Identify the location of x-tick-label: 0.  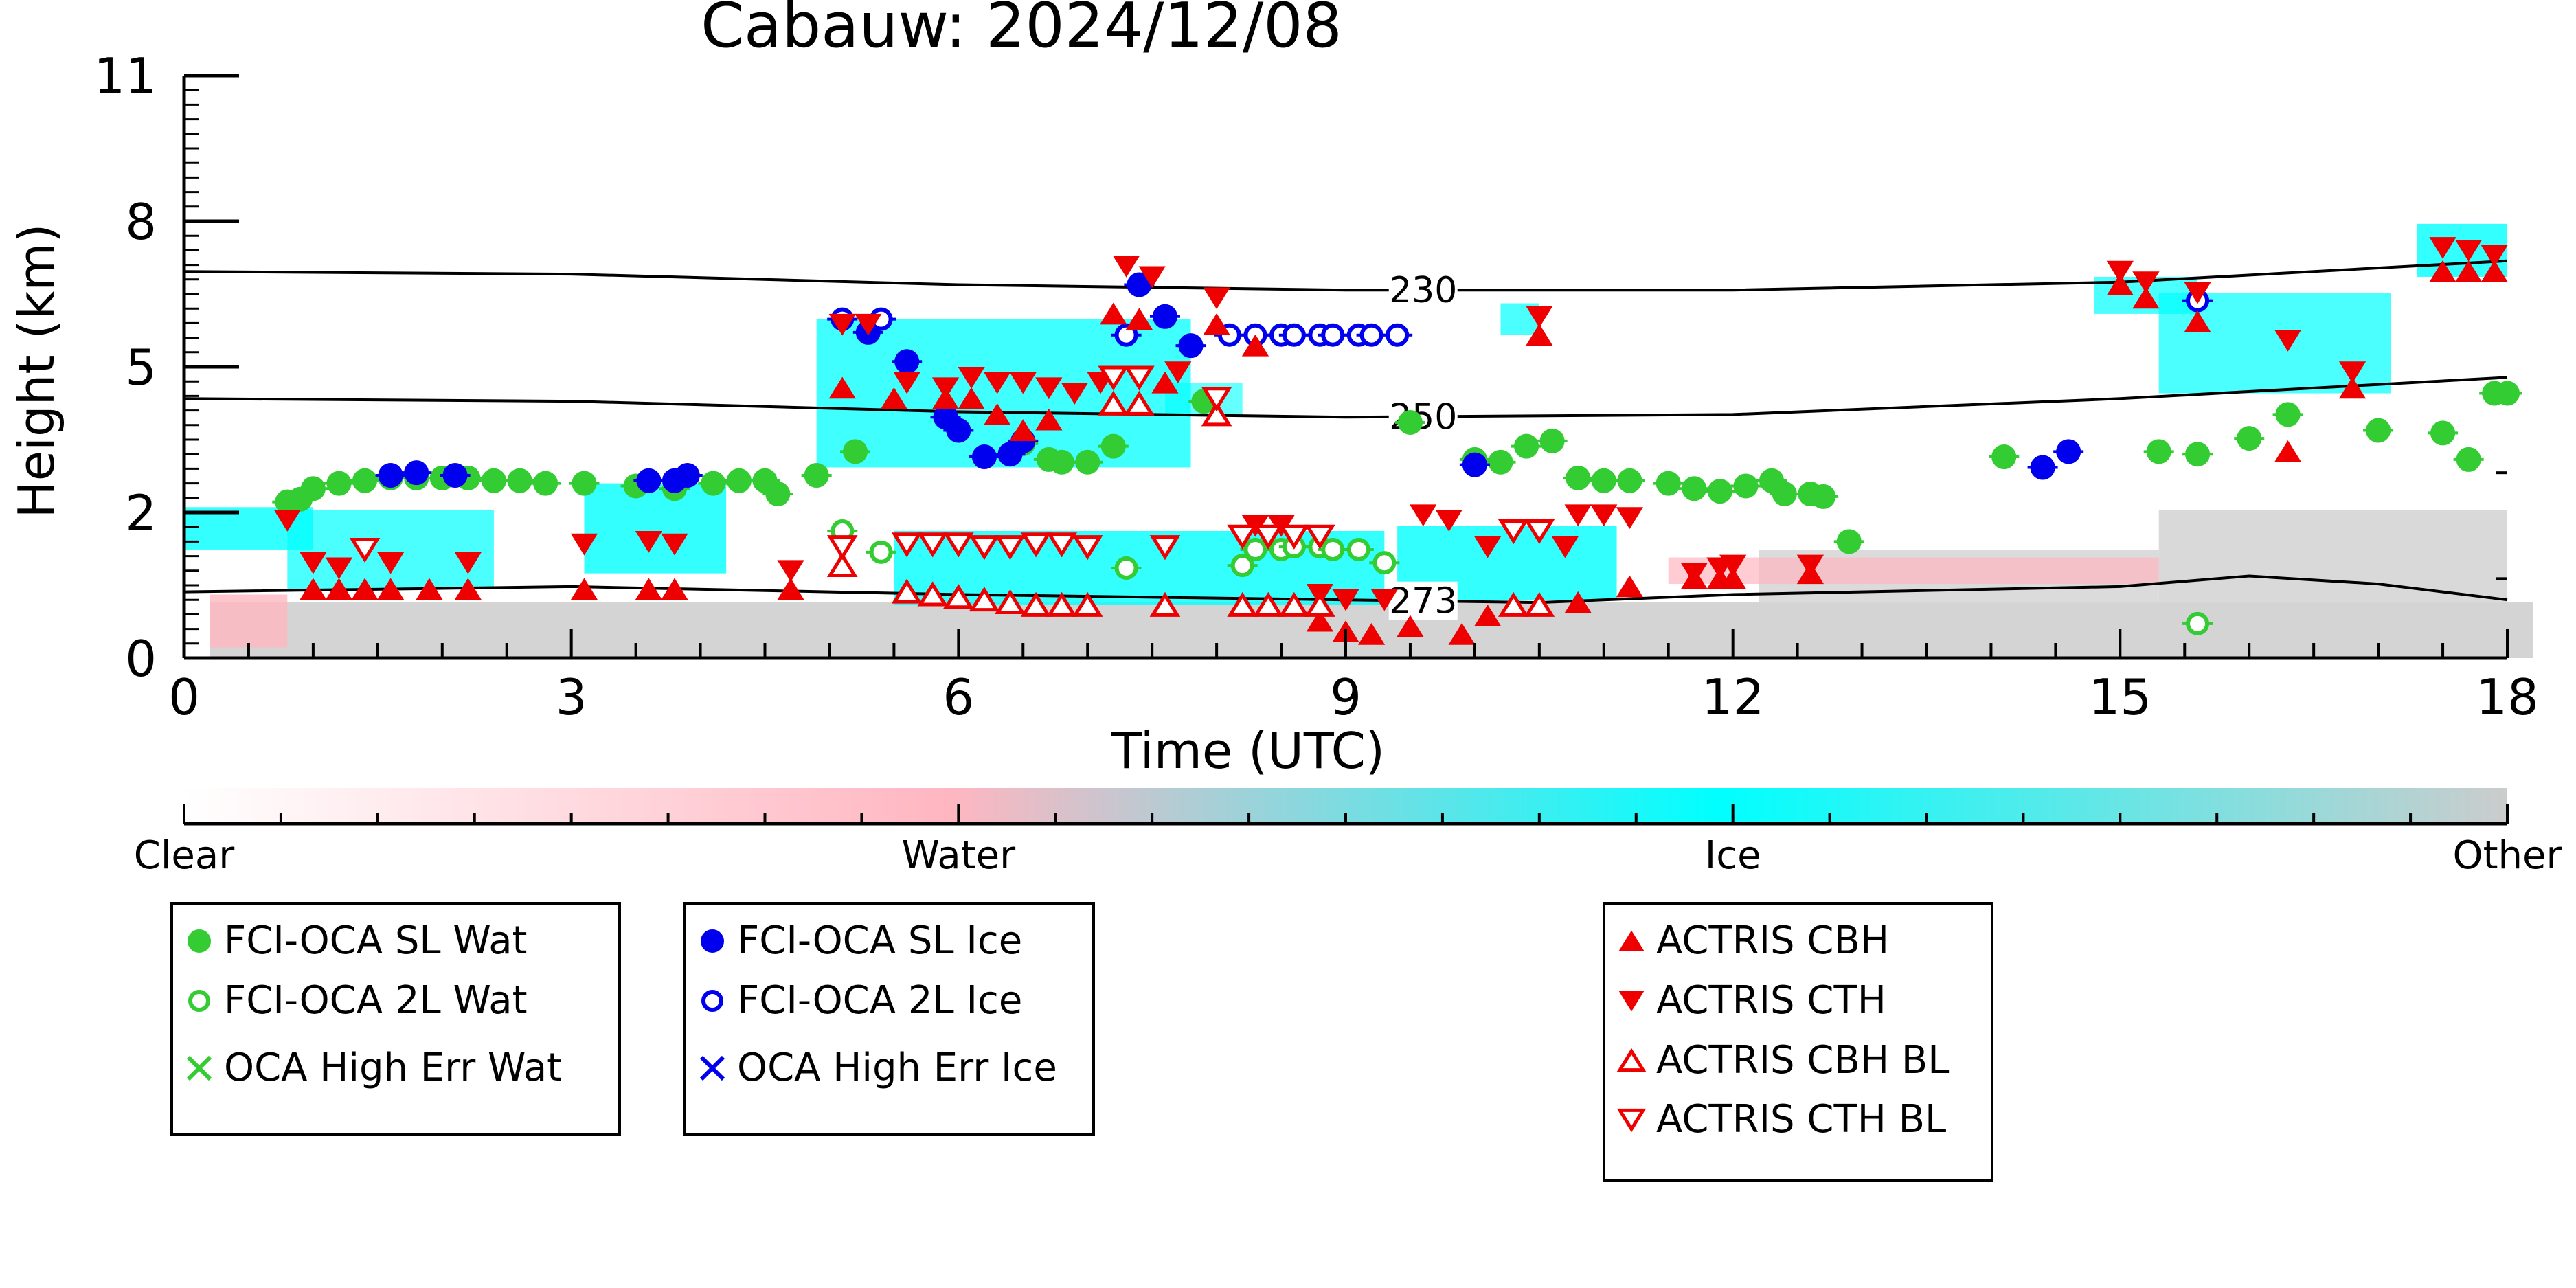
(184, 697).